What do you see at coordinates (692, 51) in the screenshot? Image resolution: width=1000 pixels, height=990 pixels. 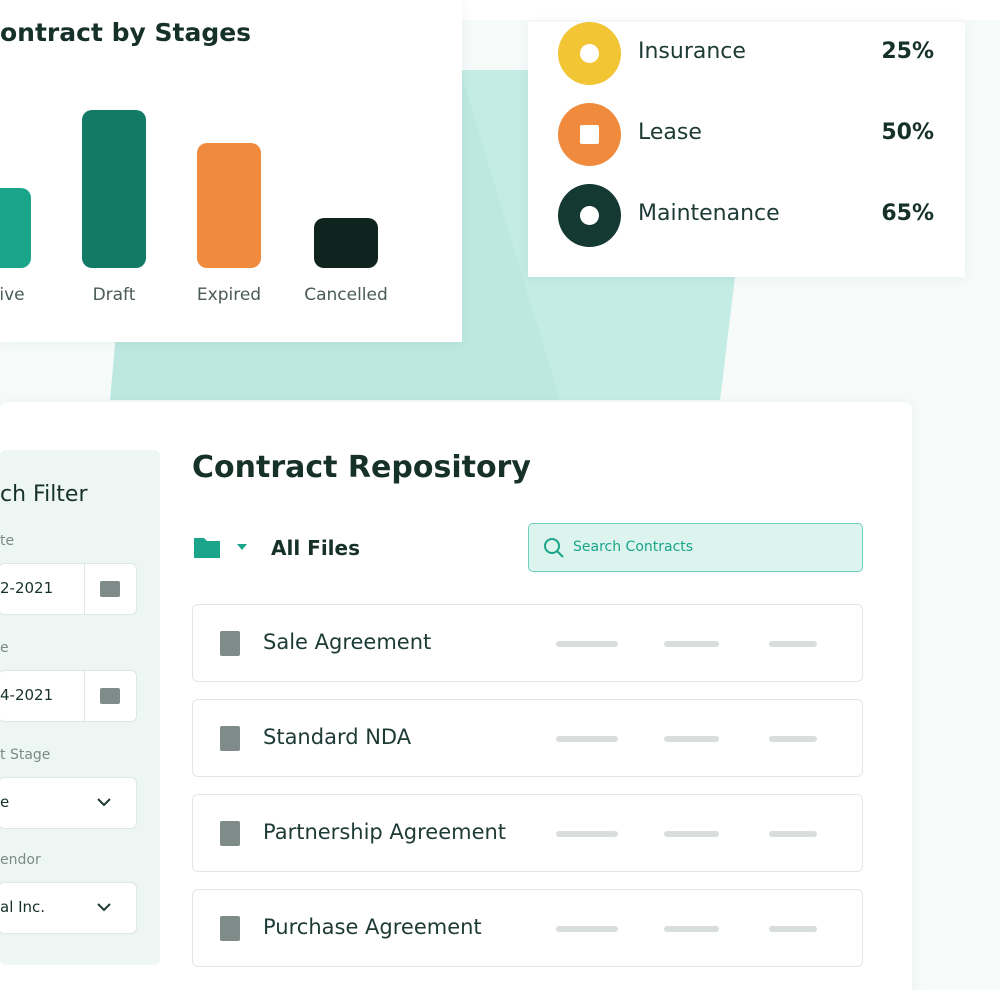 I see `category-label: Insurance` at bounding box center [692, 51].